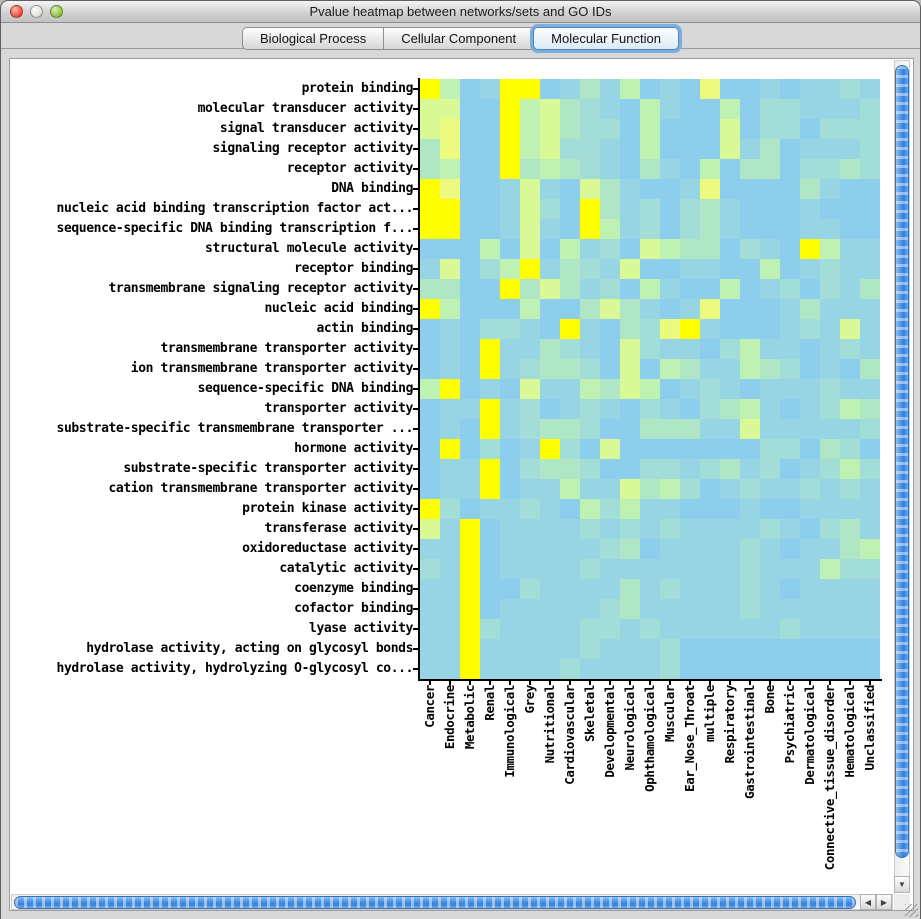 Image resolution: width=921 pixels, height=919 pixels. I want to click on row-label: coenzyme binding, so click(353, 588).